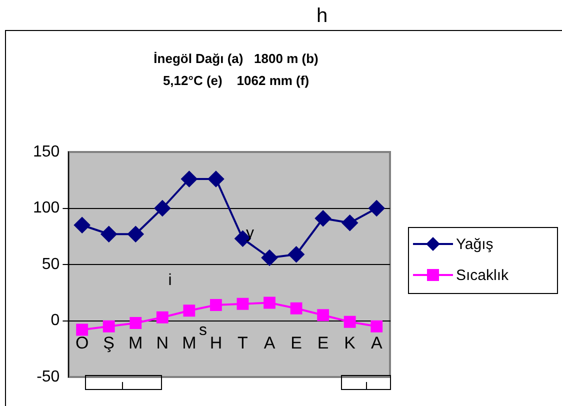 The image size is (562, 406). I want to click on annotation: i, so click(170, 280).